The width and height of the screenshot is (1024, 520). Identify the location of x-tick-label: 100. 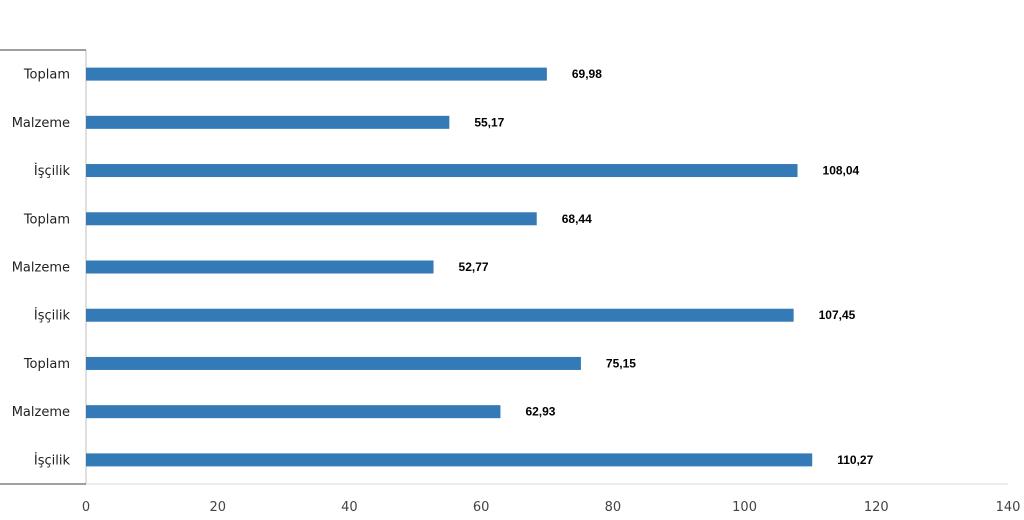
(744, 507).